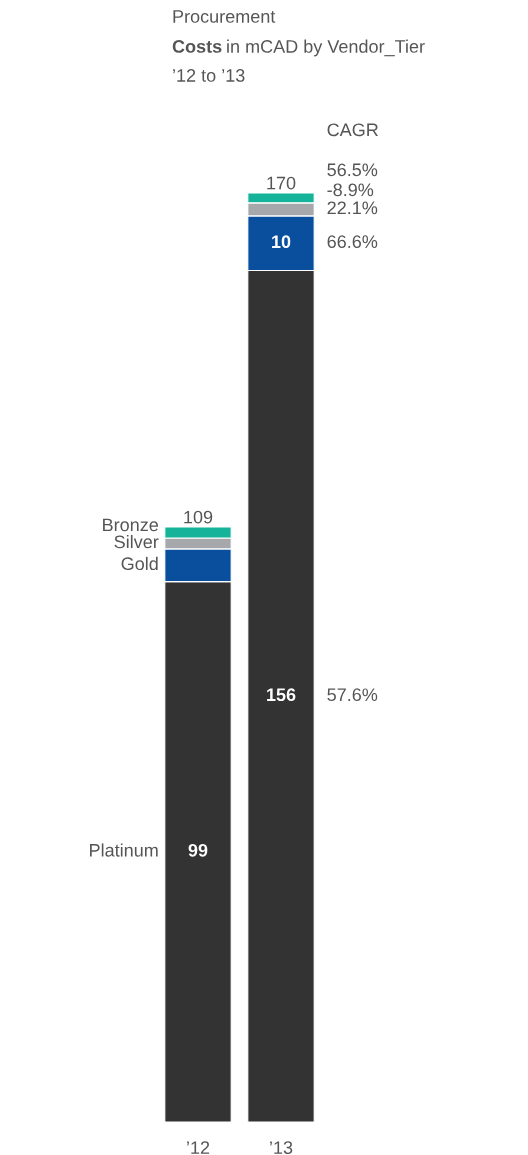  Describe the element at coordinates (281, 695) in the screenshot. I see `data-label: 156` at that location.